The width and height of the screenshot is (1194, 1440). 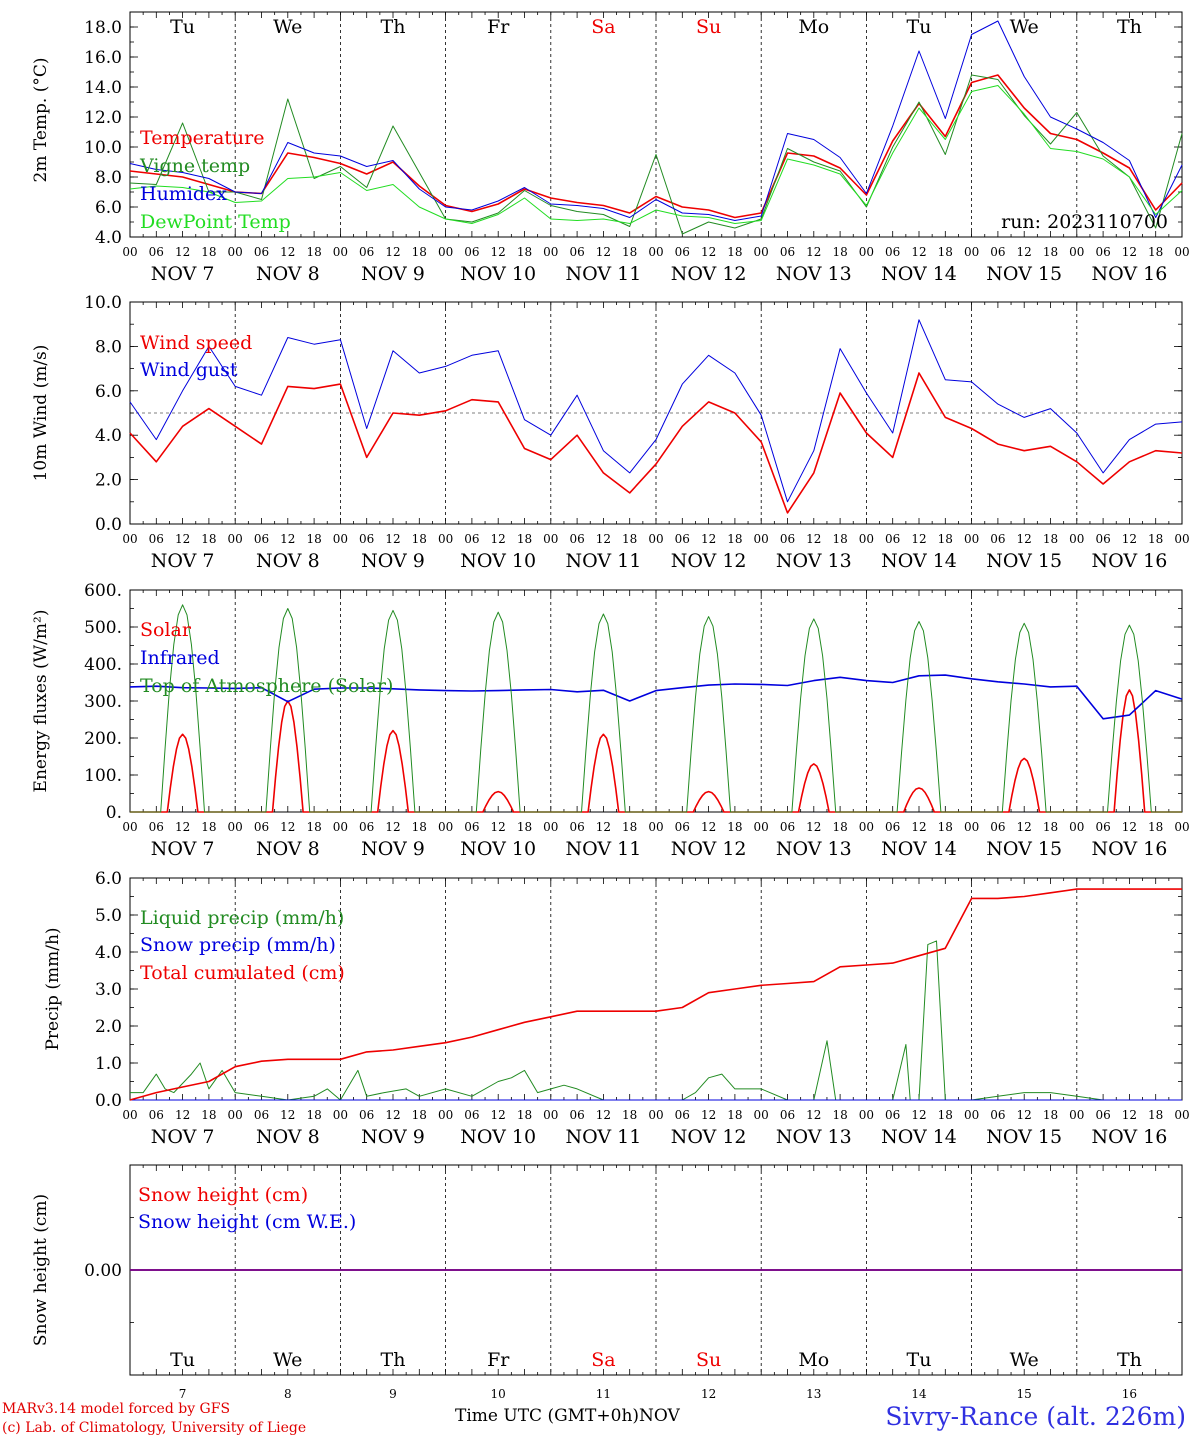 What do you see at coordinates (196, 343) in the screenshot?
I see `legend-entry: Wind speed` at bounding box center [196, 343].